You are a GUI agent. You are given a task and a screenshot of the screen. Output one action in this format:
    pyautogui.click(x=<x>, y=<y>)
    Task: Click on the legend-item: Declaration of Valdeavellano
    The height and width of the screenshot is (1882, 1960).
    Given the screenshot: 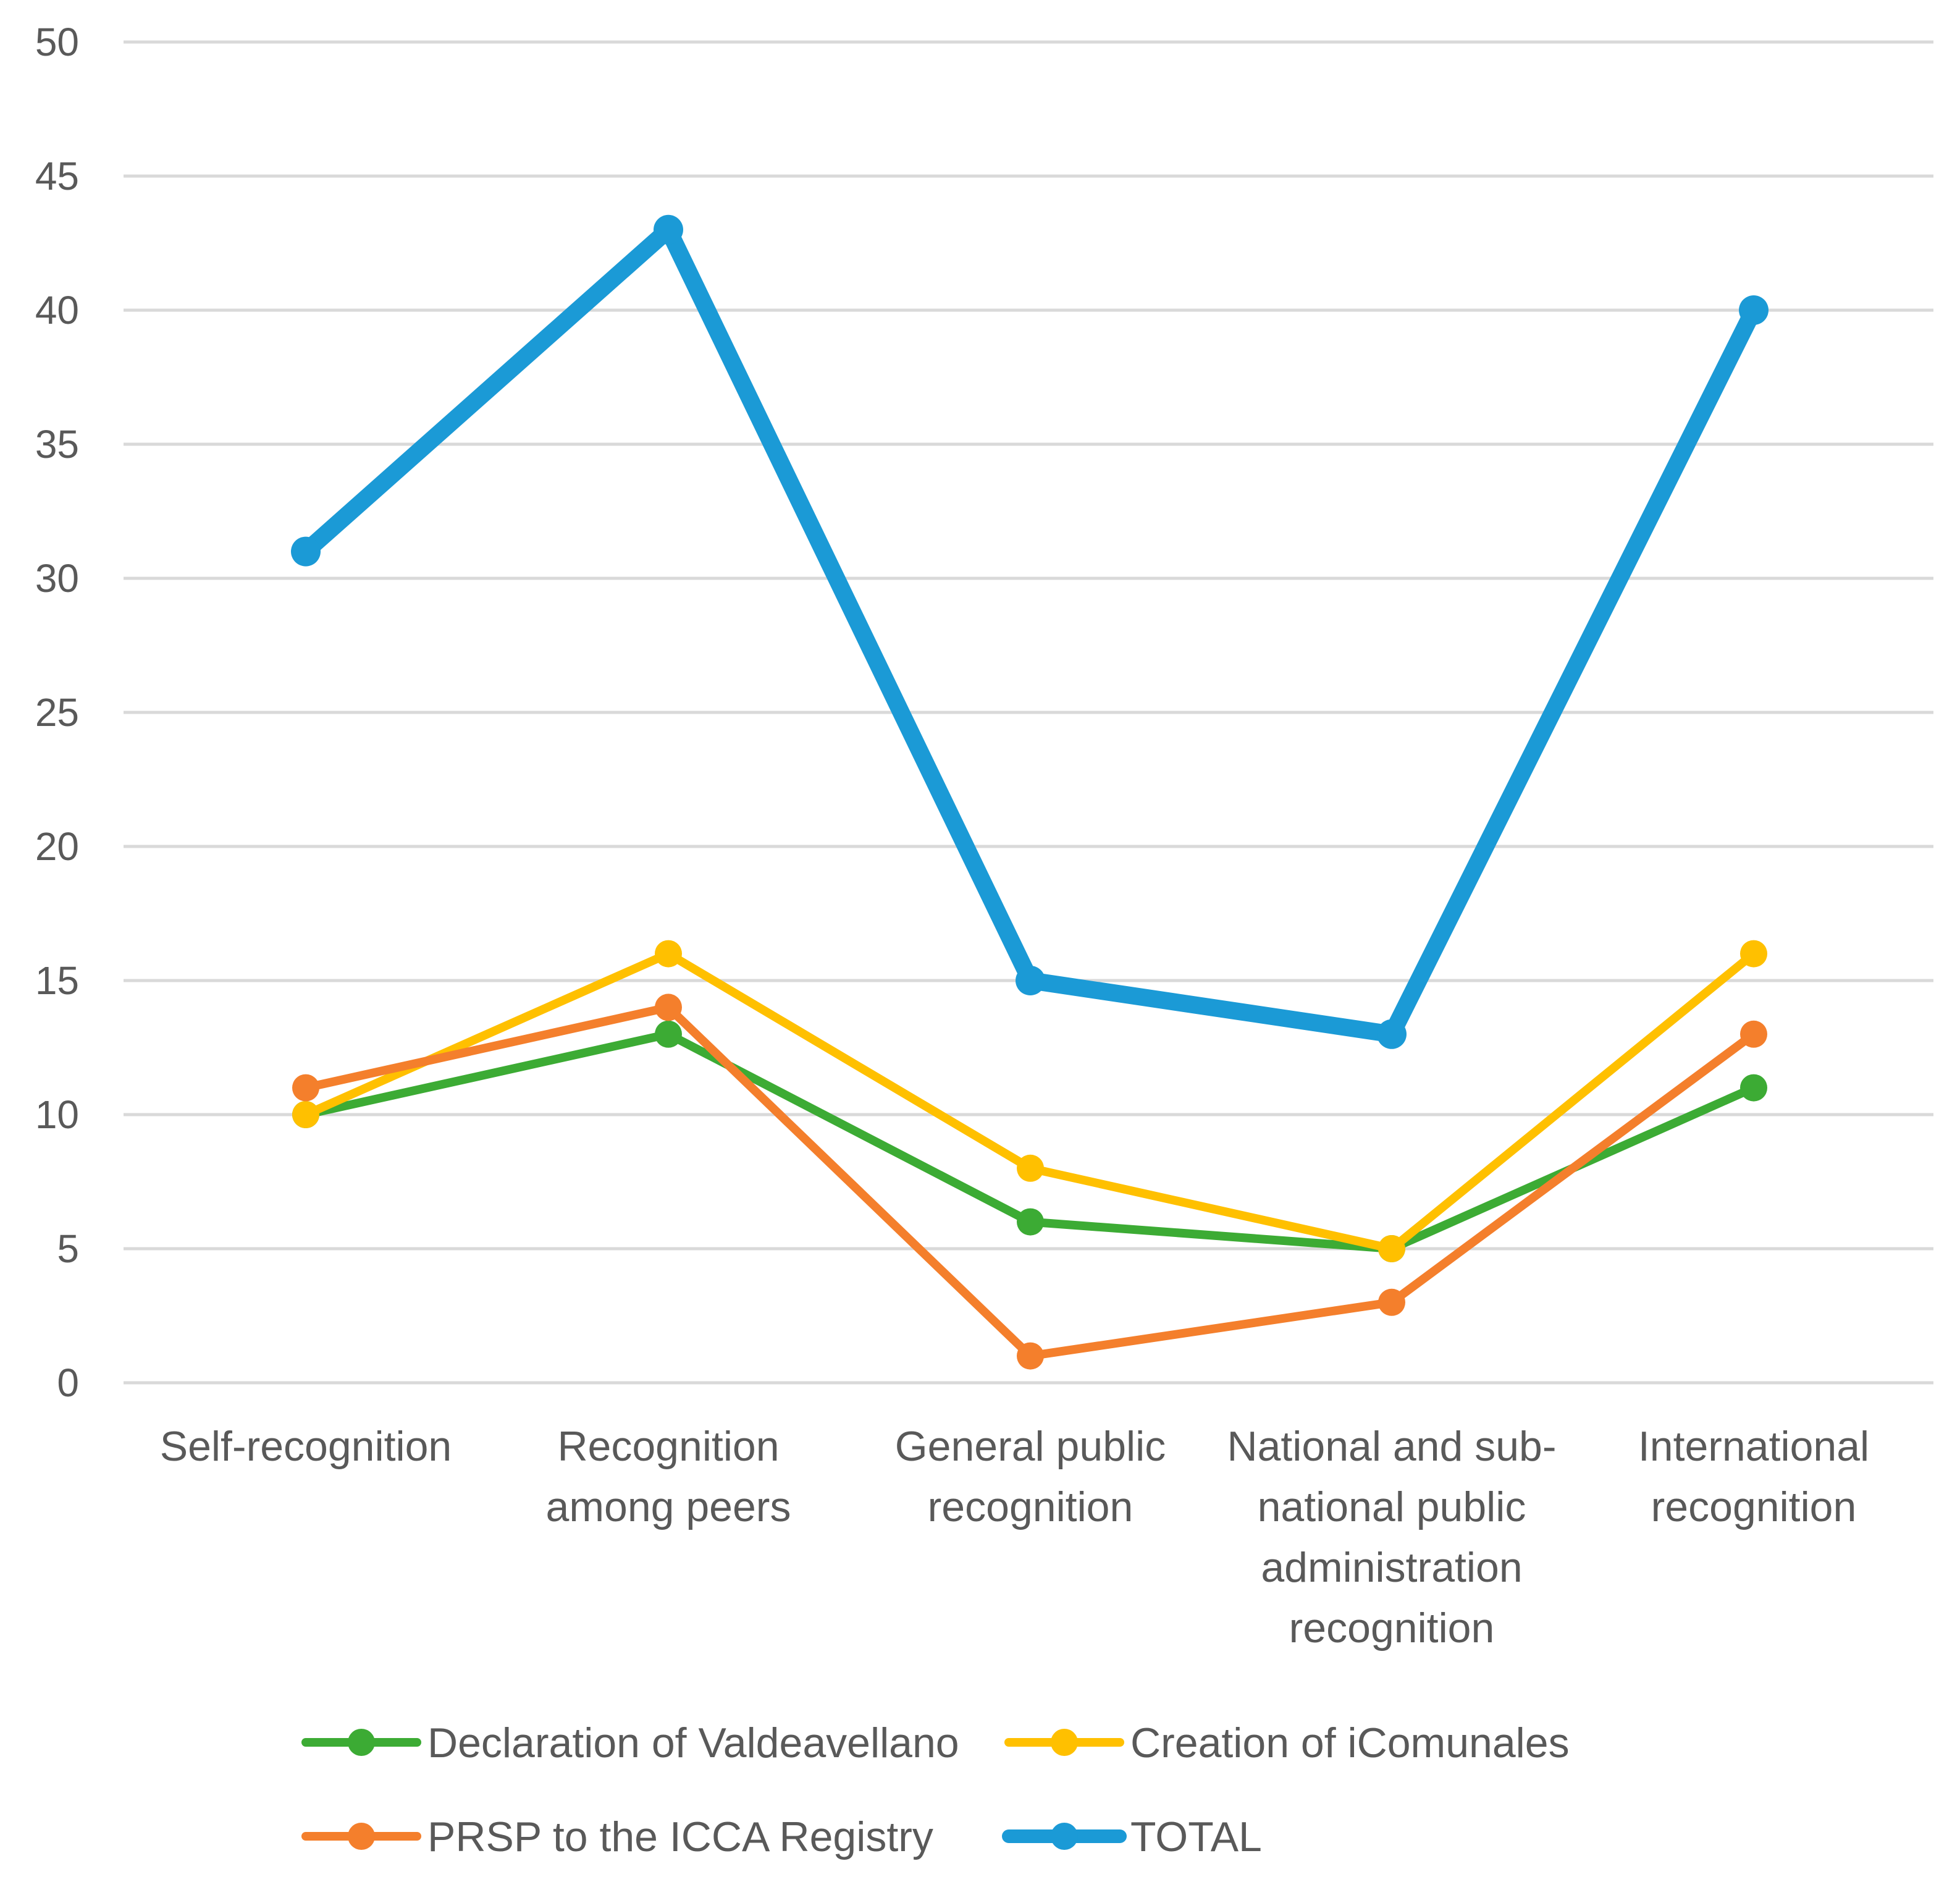 What is the action you would take?
    pyautogui.click(x=630, y=1743)
    